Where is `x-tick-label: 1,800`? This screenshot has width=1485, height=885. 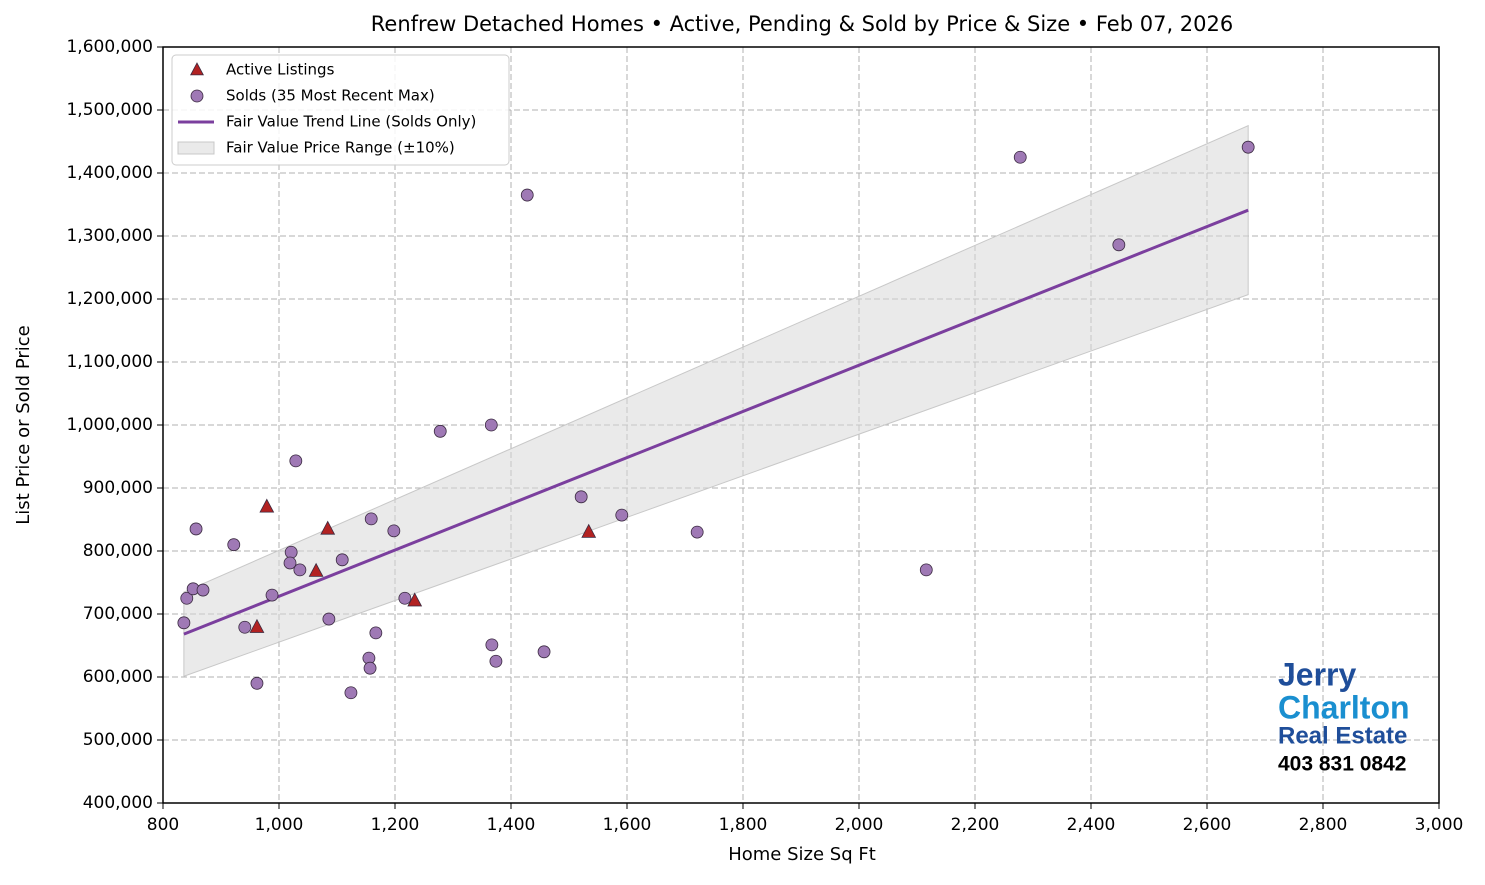 x-tick-label: 1,800 is located at coordinates (743, 825).